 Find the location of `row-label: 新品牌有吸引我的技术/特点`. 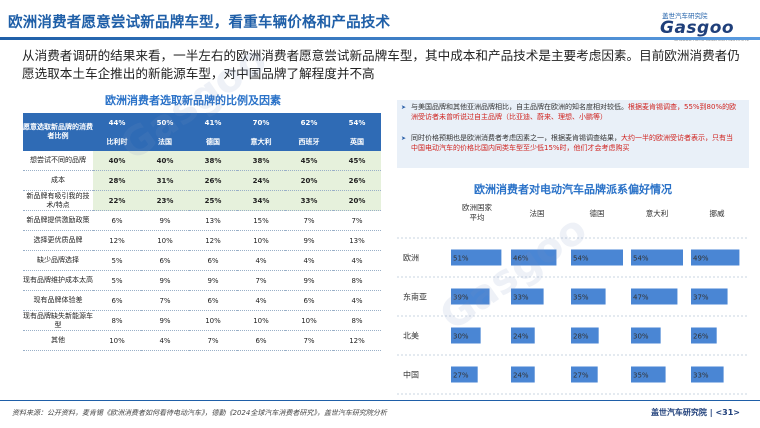

row-label: 新品牌有吸引我的技术/特点 is located at coordinates (58, 200).